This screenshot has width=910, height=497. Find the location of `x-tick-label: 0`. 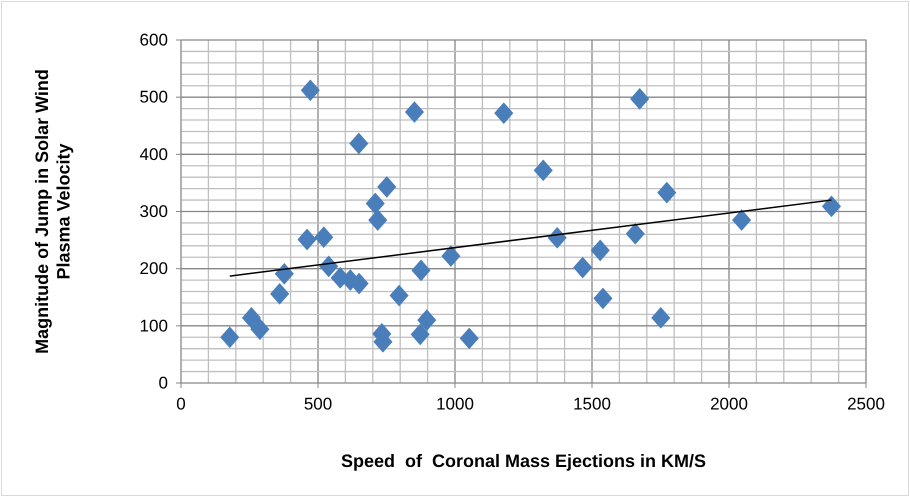

x-tick-label: 0 is located at coordinates (181, 404).